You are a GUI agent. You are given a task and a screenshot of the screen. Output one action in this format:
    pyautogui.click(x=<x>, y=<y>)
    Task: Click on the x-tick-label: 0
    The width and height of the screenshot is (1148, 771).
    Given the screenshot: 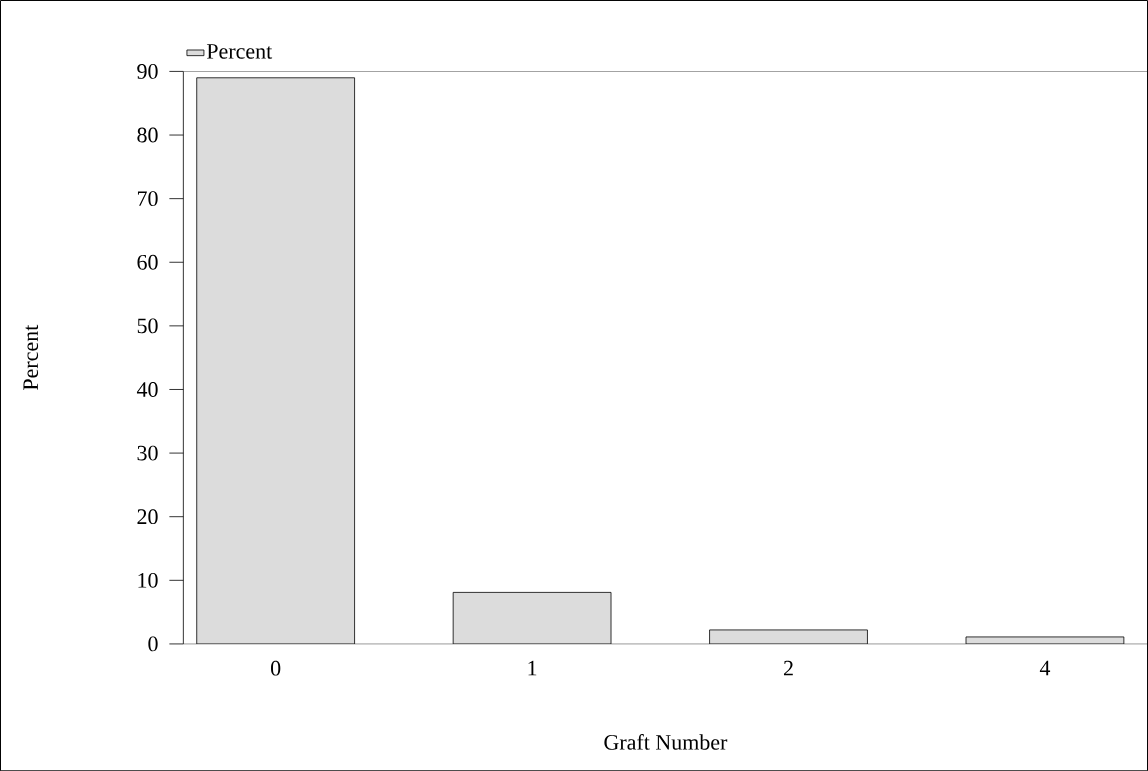 What is the action you would take?
    pyautogui.click(x=276, y=668)
    